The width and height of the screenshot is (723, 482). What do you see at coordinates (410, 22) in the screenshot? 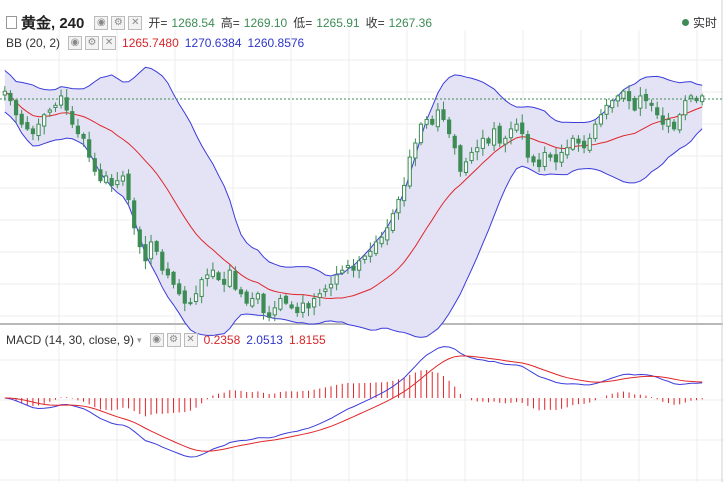
I see `close-value: 1267.36` at bounding box center [410, 22].